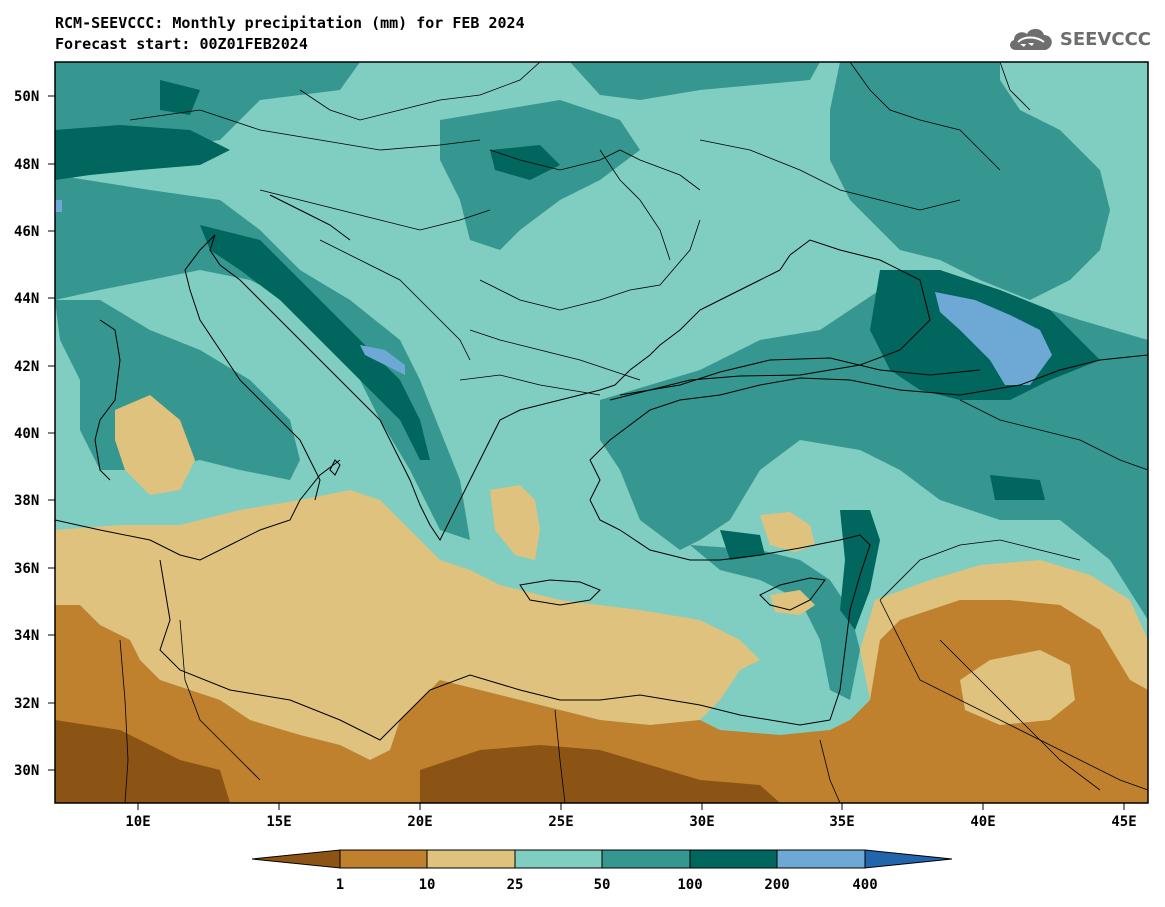 This screenshot has width=1165, height=907. Describe the element at coordinates (982, 822) in the screenshot. I see `lon-tick-label: 40E` at that location.